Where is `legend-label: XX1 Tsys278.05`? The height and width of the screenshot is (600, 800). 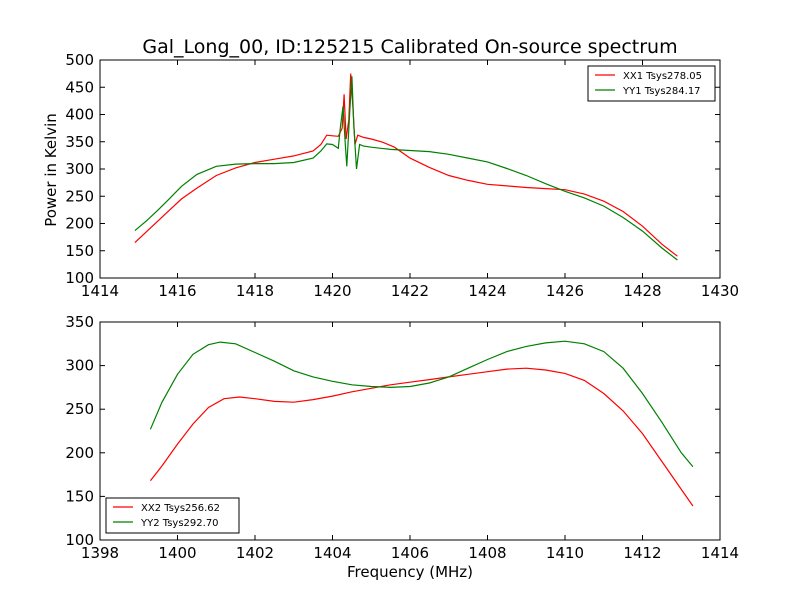
legend-label: XX1 Tsys278.05 is located at coordinates (662, 76).